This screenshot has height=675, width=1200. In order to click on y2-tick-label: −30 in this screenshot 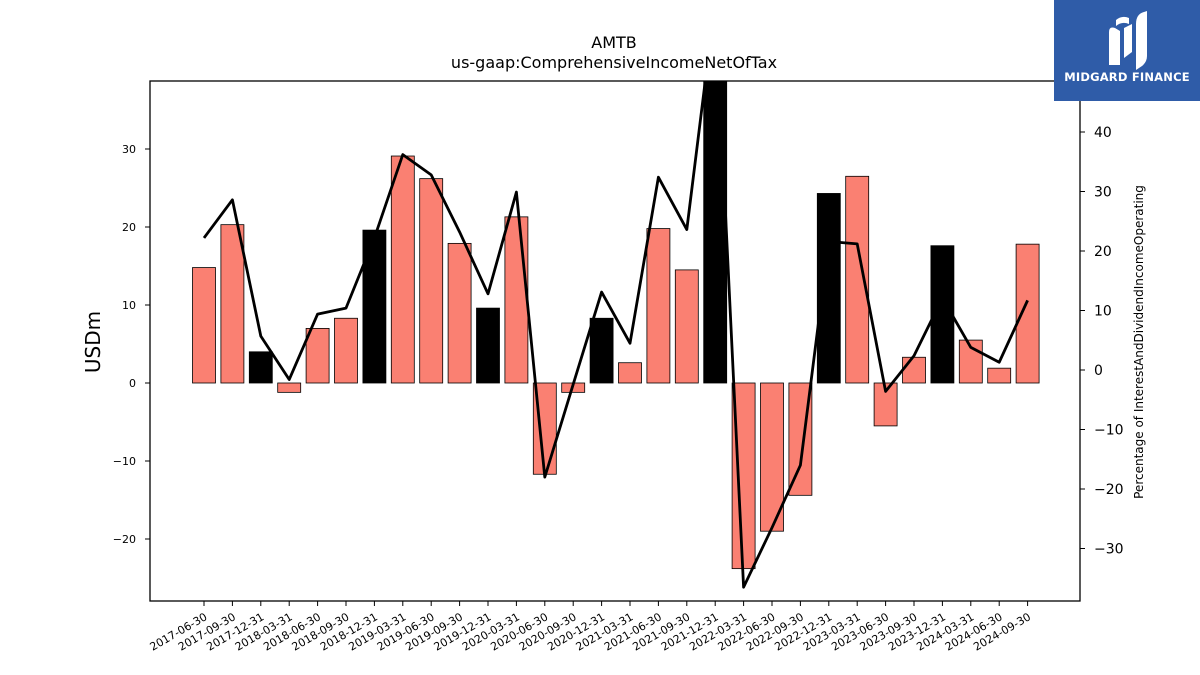, I will do `click(1109, 550)`.